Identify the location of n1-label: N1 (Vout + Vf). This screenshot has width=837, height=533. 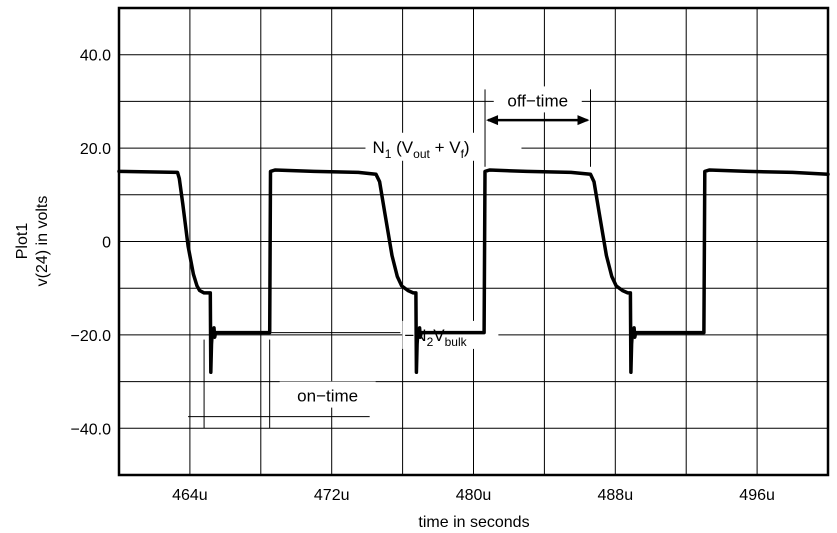
(420, 149).